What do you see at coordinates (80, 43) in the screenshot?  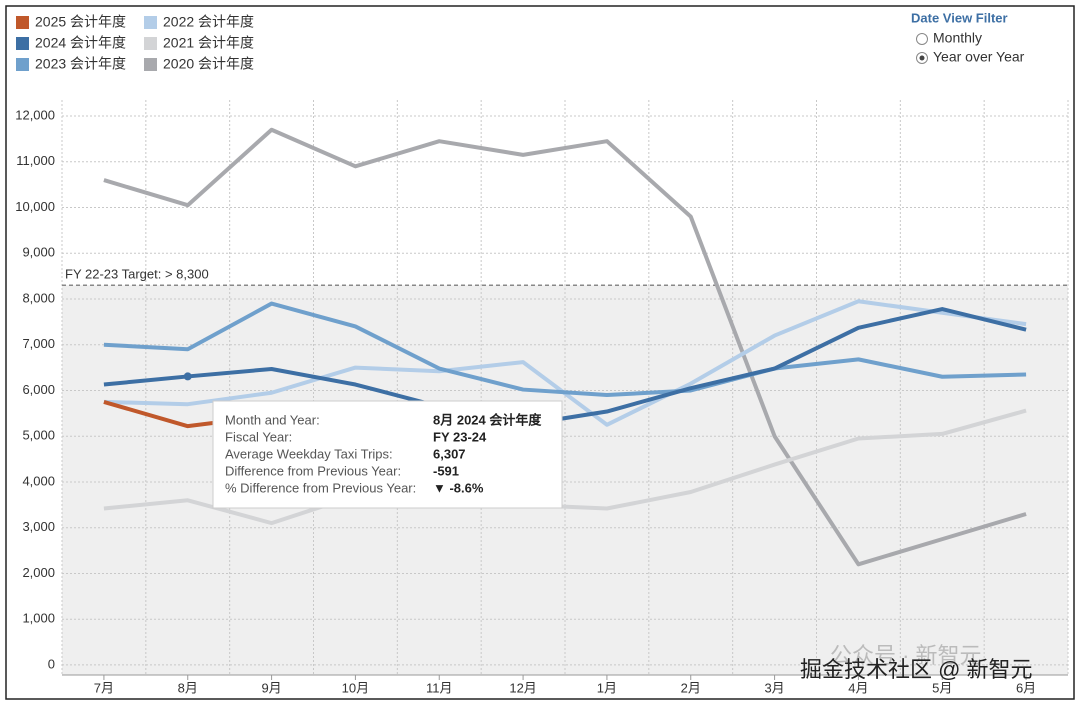 I see `legend-label: 2024 会计年度` at bounding box center [80, 43].